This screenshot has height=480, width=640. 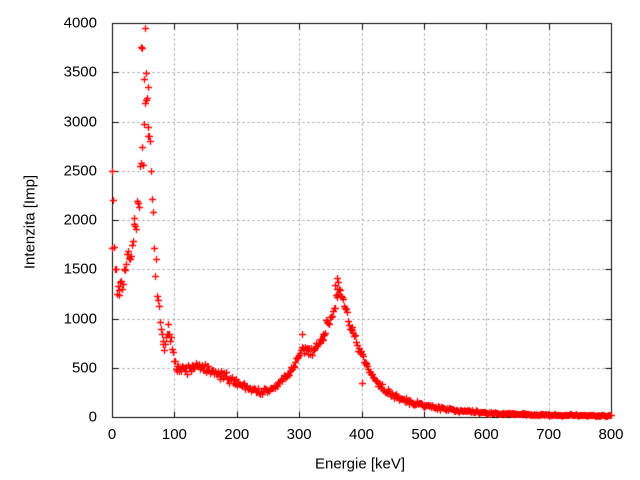 I want to click on x-tick-label-300: 300, so click(x=299, y=434).